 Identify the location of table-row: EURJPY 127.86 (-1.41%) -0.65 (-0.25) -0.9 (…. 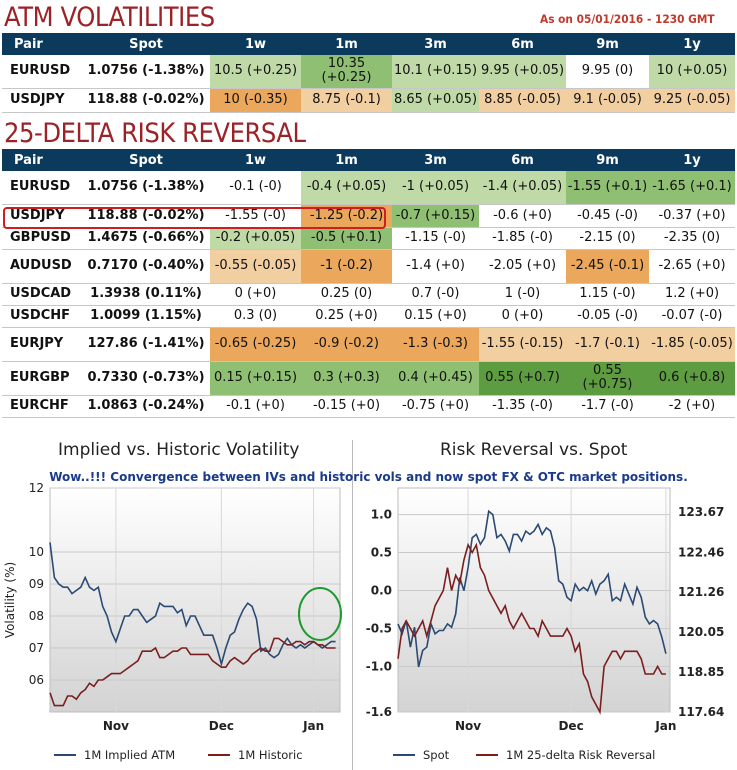
(368, 344).